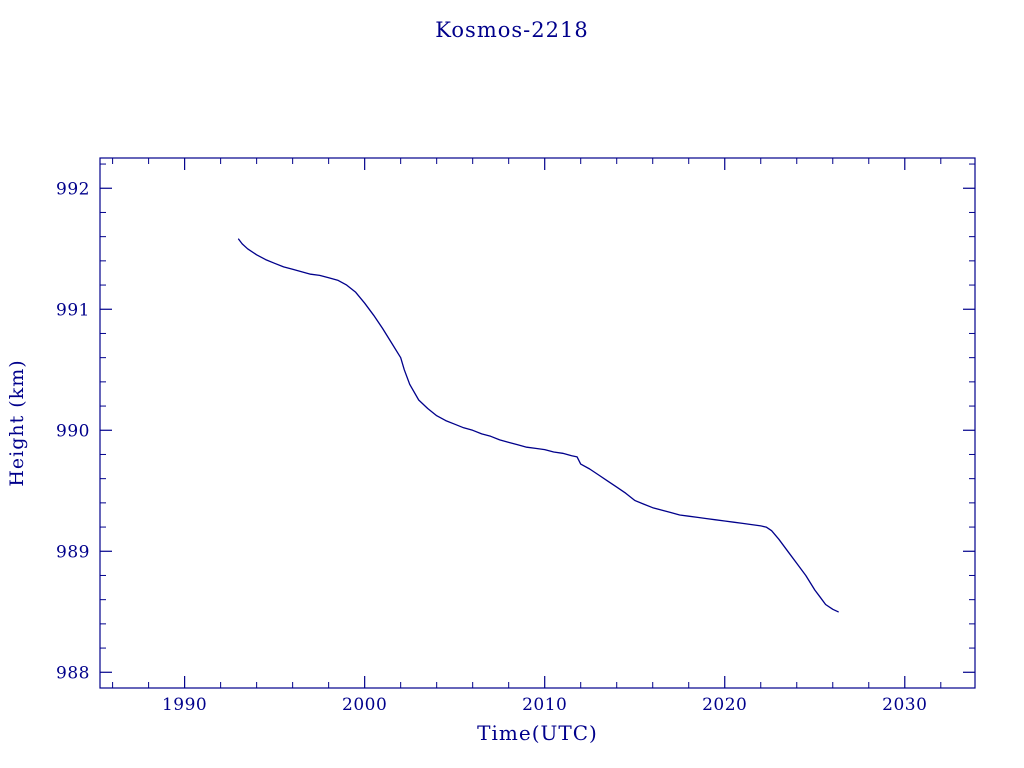  Describe the element at coordinates (73, 552) in the screenshot. I see `y-tick-label: 989` at that location.